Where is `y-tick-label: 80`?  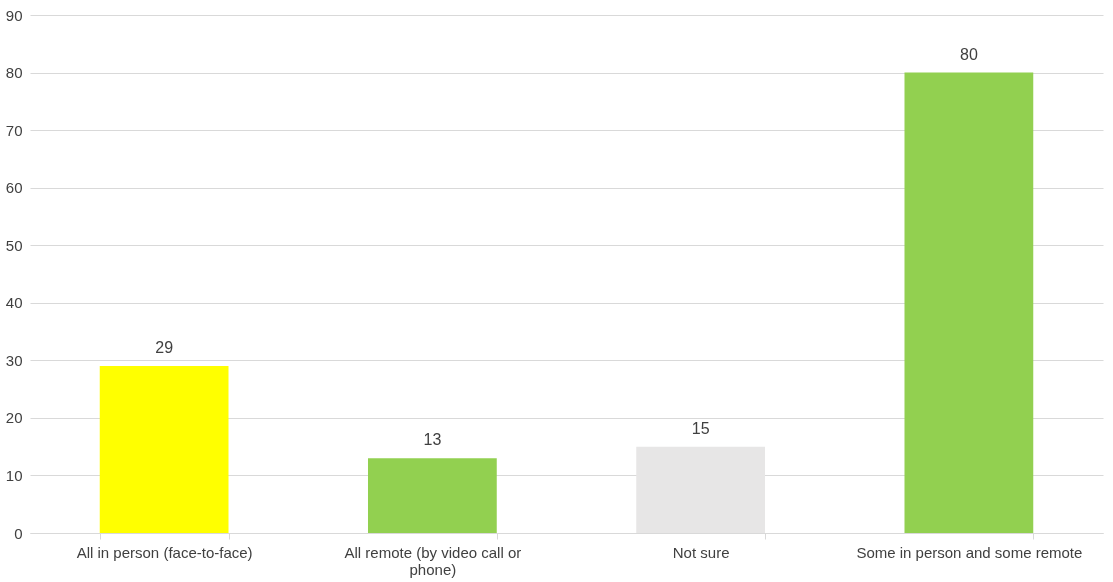
y-tick-label: 80 is located at coordinates (14, 73).